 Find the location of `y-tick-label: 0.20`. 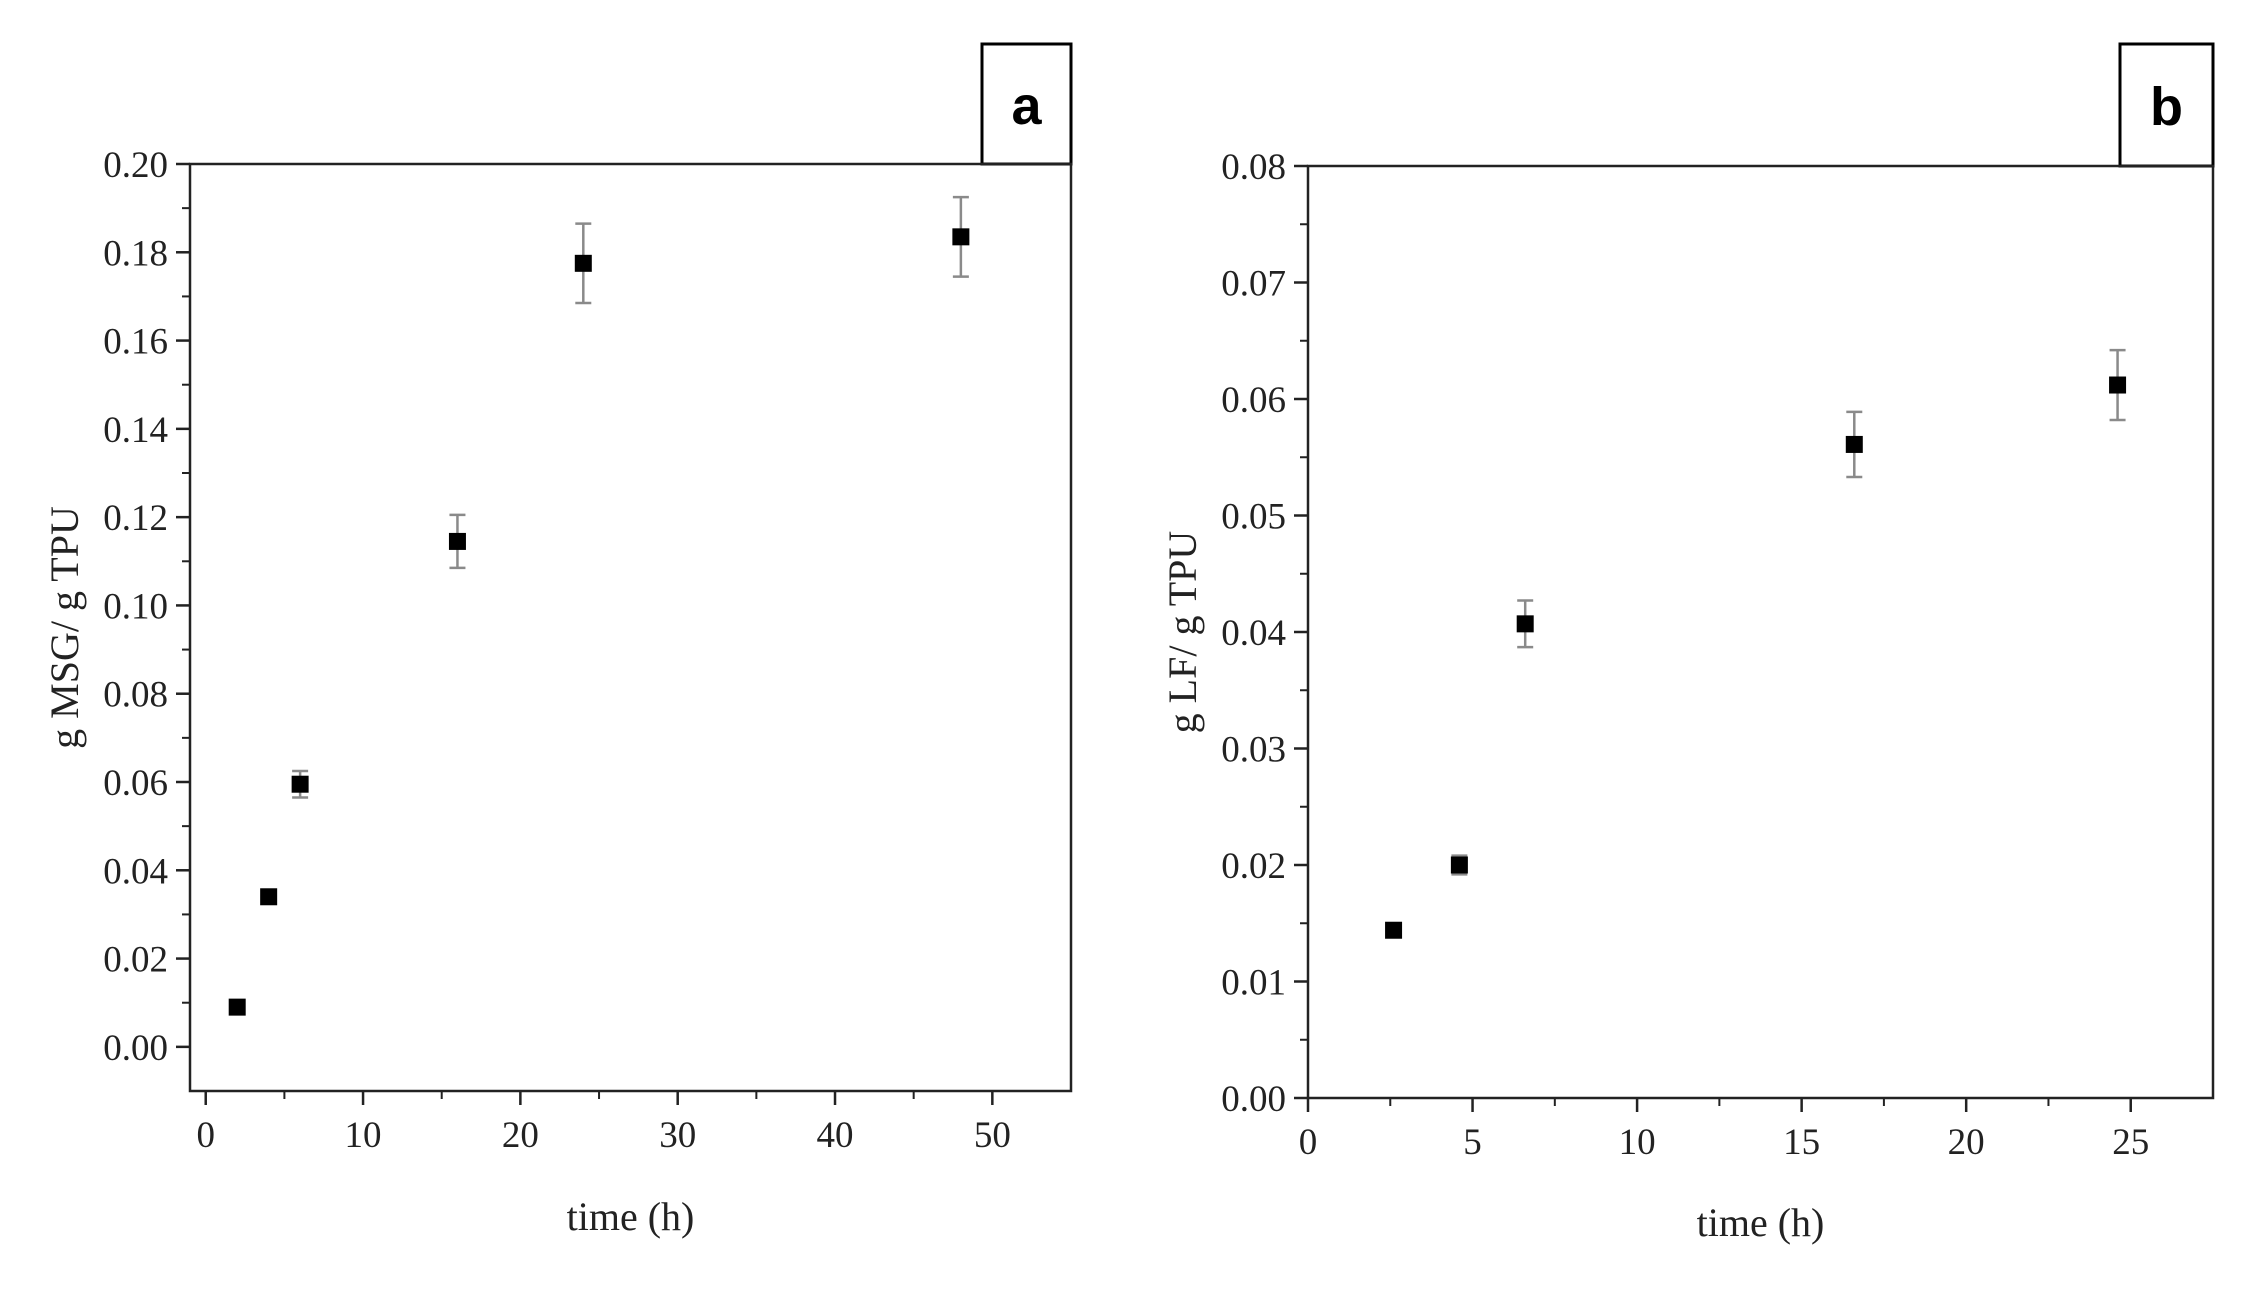

y-tick-label: 0.20 is located at coordinates (135, 165).